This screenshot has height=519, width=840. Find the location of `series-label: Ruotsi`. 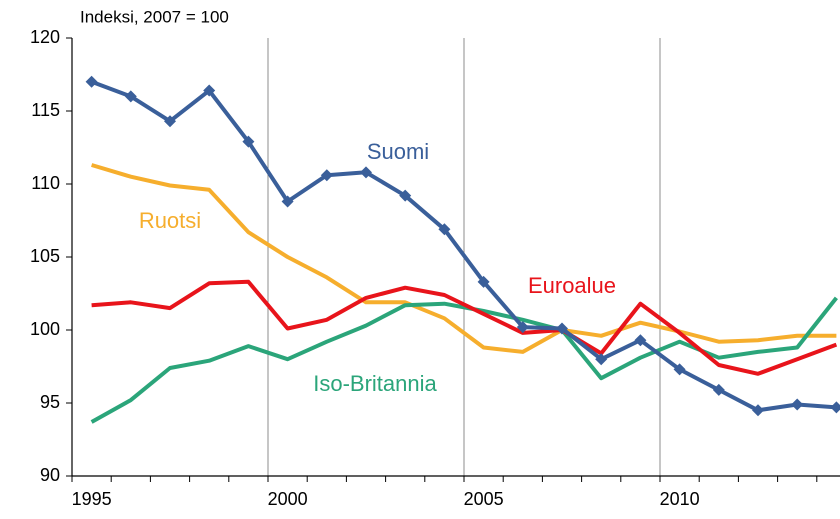

series-label: Ruotsi is located at coordinates (170, 220).